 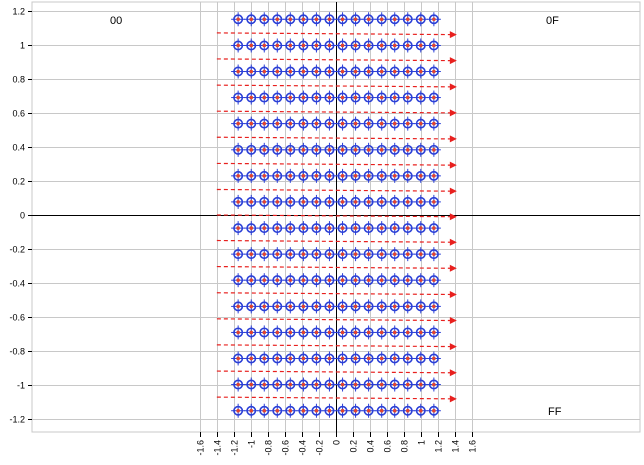 I want to click on y-tick-label: -0.2, so click(x=17, y=250).